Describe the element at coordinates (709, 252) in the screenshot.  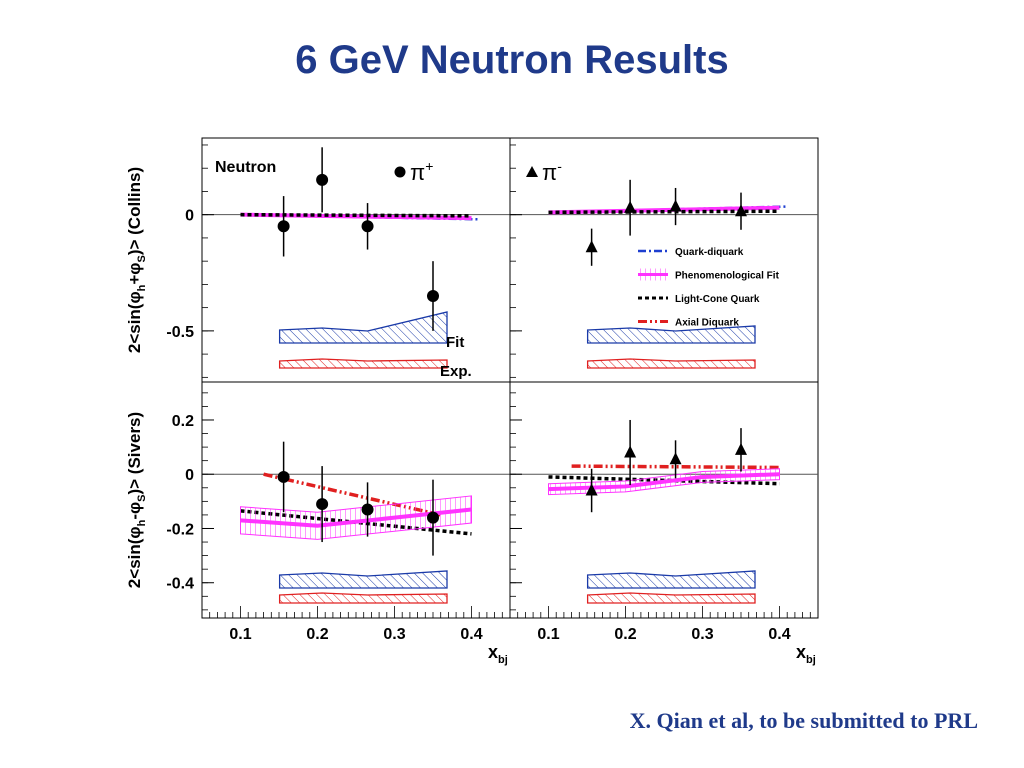
I see `legend-label: Quark-diquark` at that location.